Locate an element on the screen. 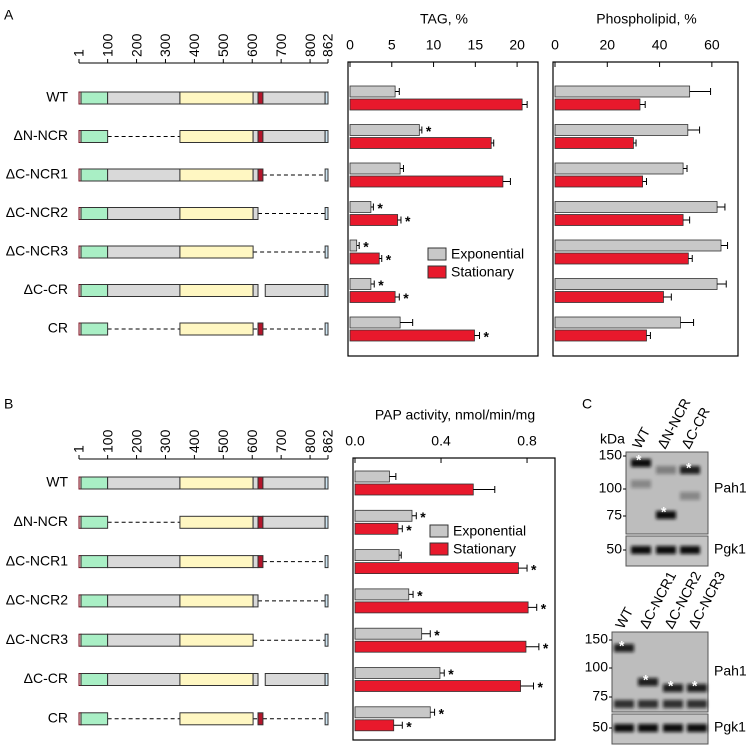 This screenshot has height=750, width=746. category-label: WT is located at coordinates (57, 482).